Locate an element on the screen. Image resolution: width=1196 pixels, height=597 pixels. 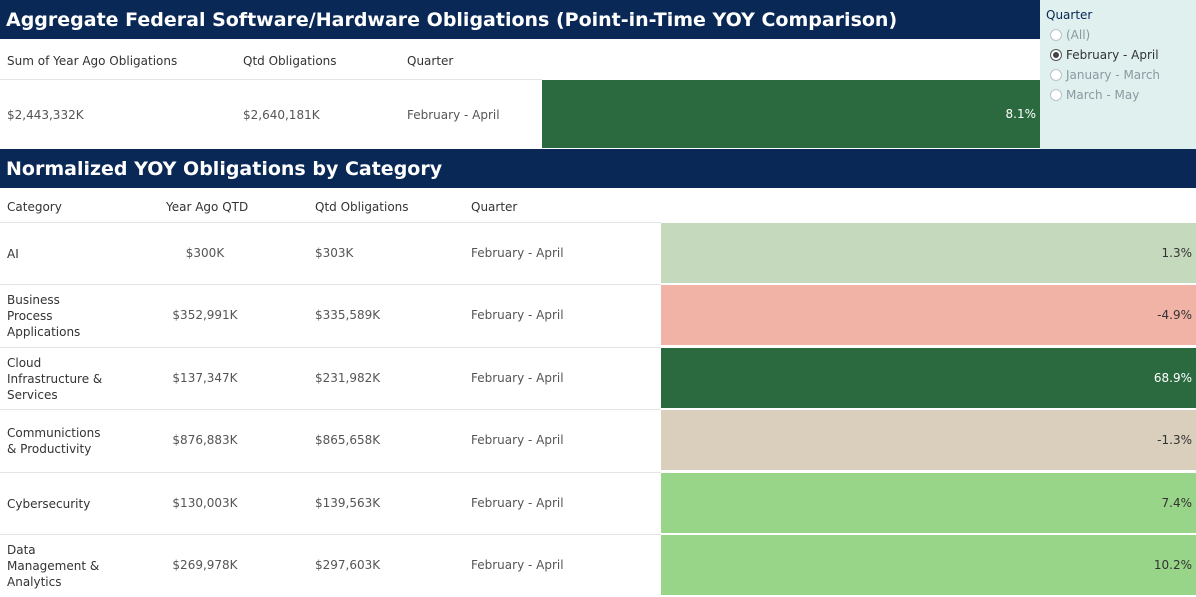
category-section-title: Normalized YOY Obligations by Category is located at coordinates (598, 168).